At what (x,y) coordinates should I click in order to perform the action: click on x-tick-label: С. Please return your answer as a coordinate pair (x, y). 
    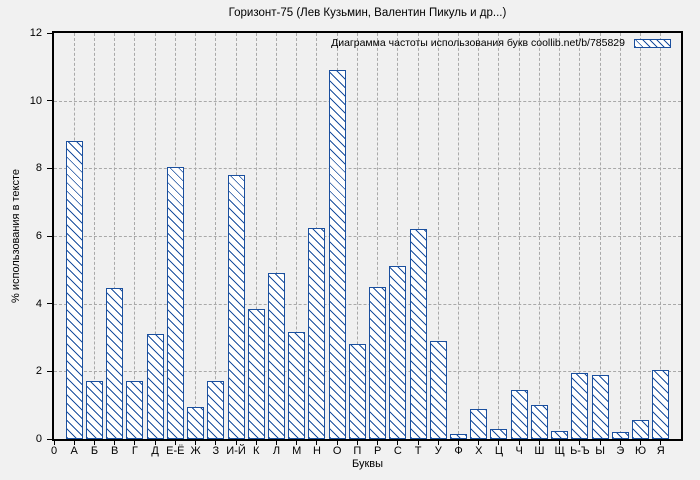
    Looking at the image, I should click on (397, 451).